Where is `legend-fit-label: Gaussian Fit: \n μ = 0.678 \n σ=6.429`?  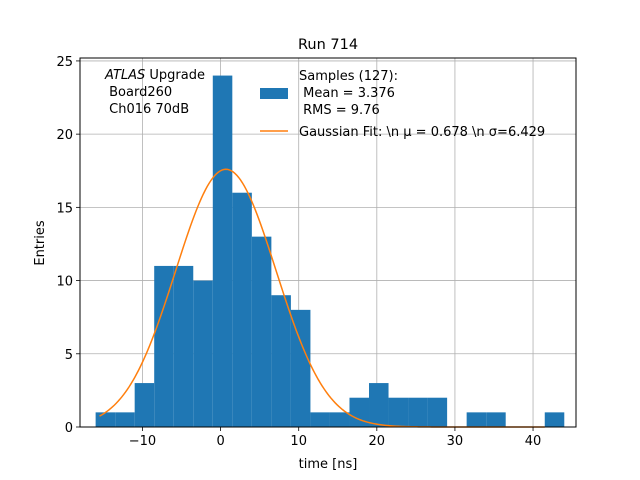
legend-fit-label: Gaussian Fit: \n μ = 0.678 \n σ=6.429 is located at coordinates (422, 132).